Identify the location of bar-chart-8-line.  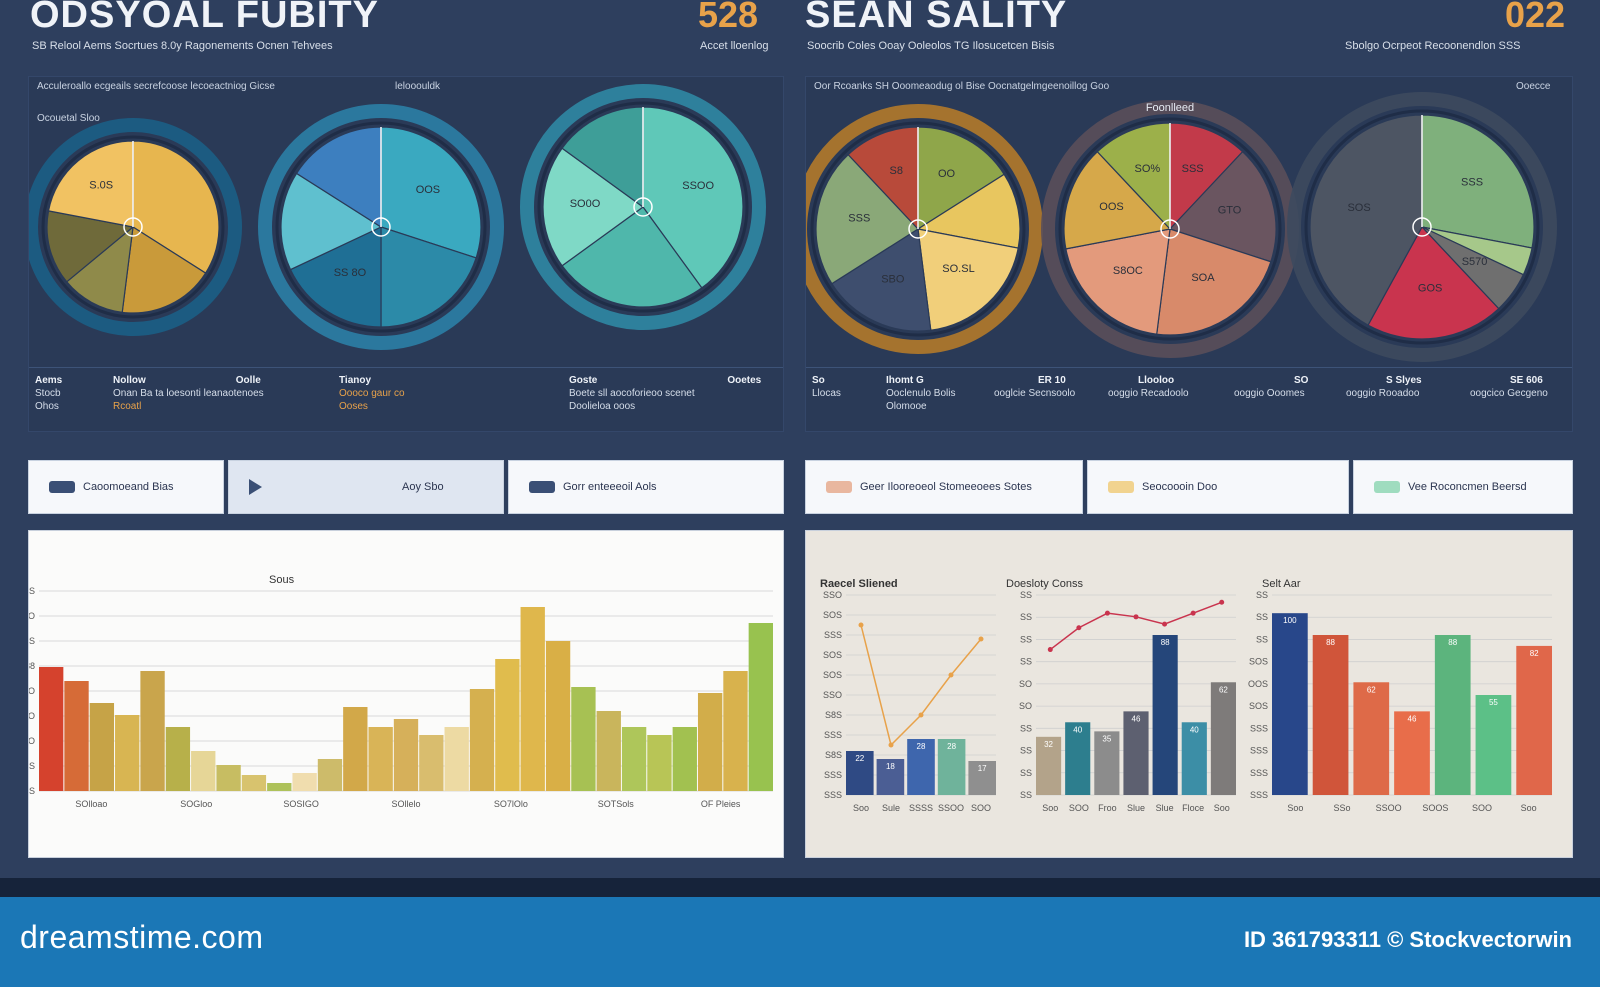
(1135, 626).